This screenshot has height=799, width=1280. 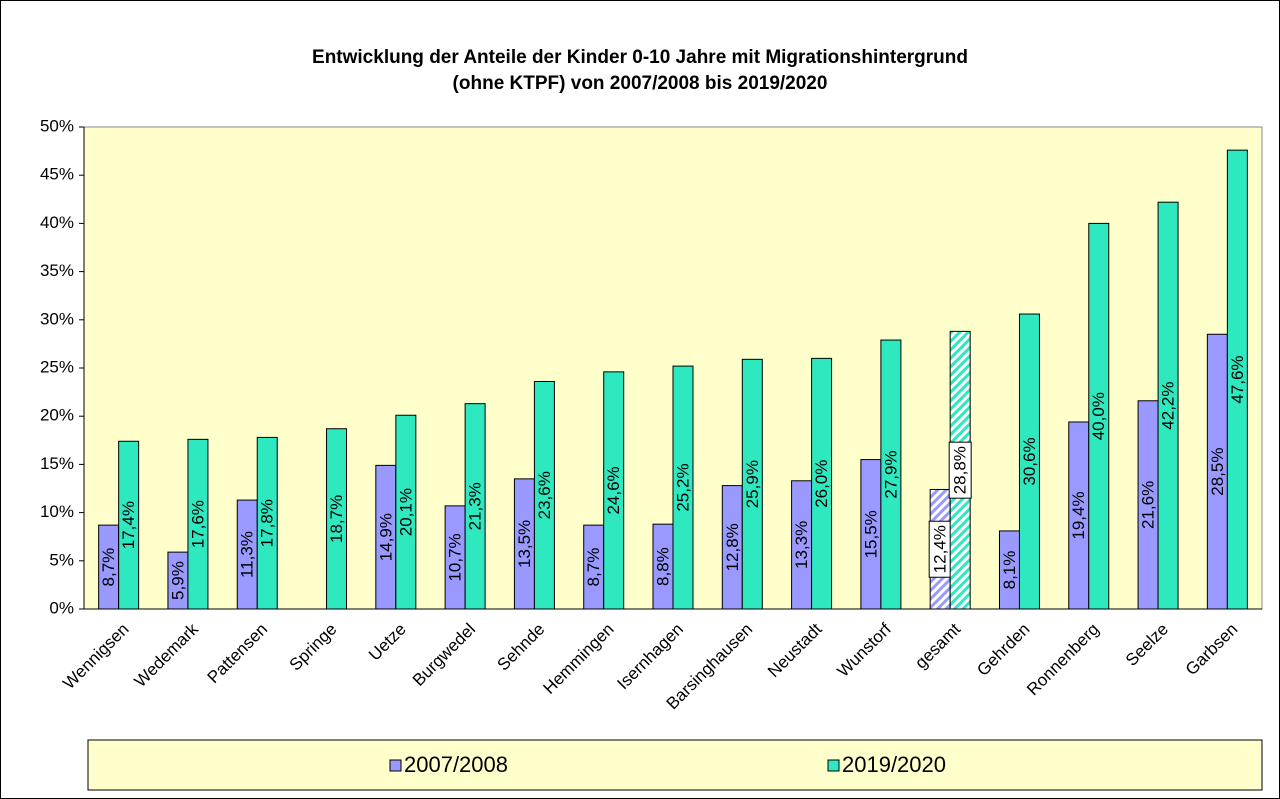 I want to click on y-tick-label: 50%, so click(x=57, y=125).